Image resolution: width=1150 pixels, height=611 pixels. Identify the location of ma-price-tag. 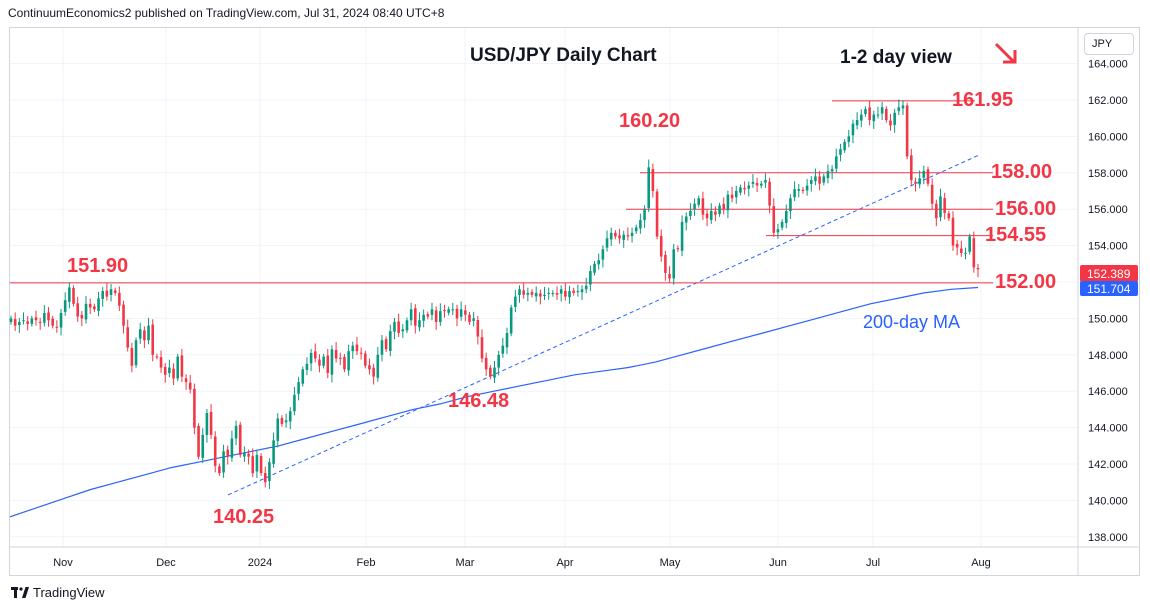
(1109, 288).